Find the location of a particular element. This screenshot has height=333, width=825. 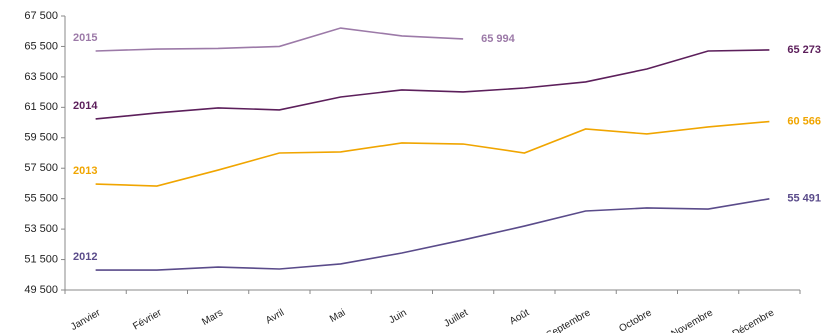

x-tick-label: Novembre is located at coordinates (692, 320).